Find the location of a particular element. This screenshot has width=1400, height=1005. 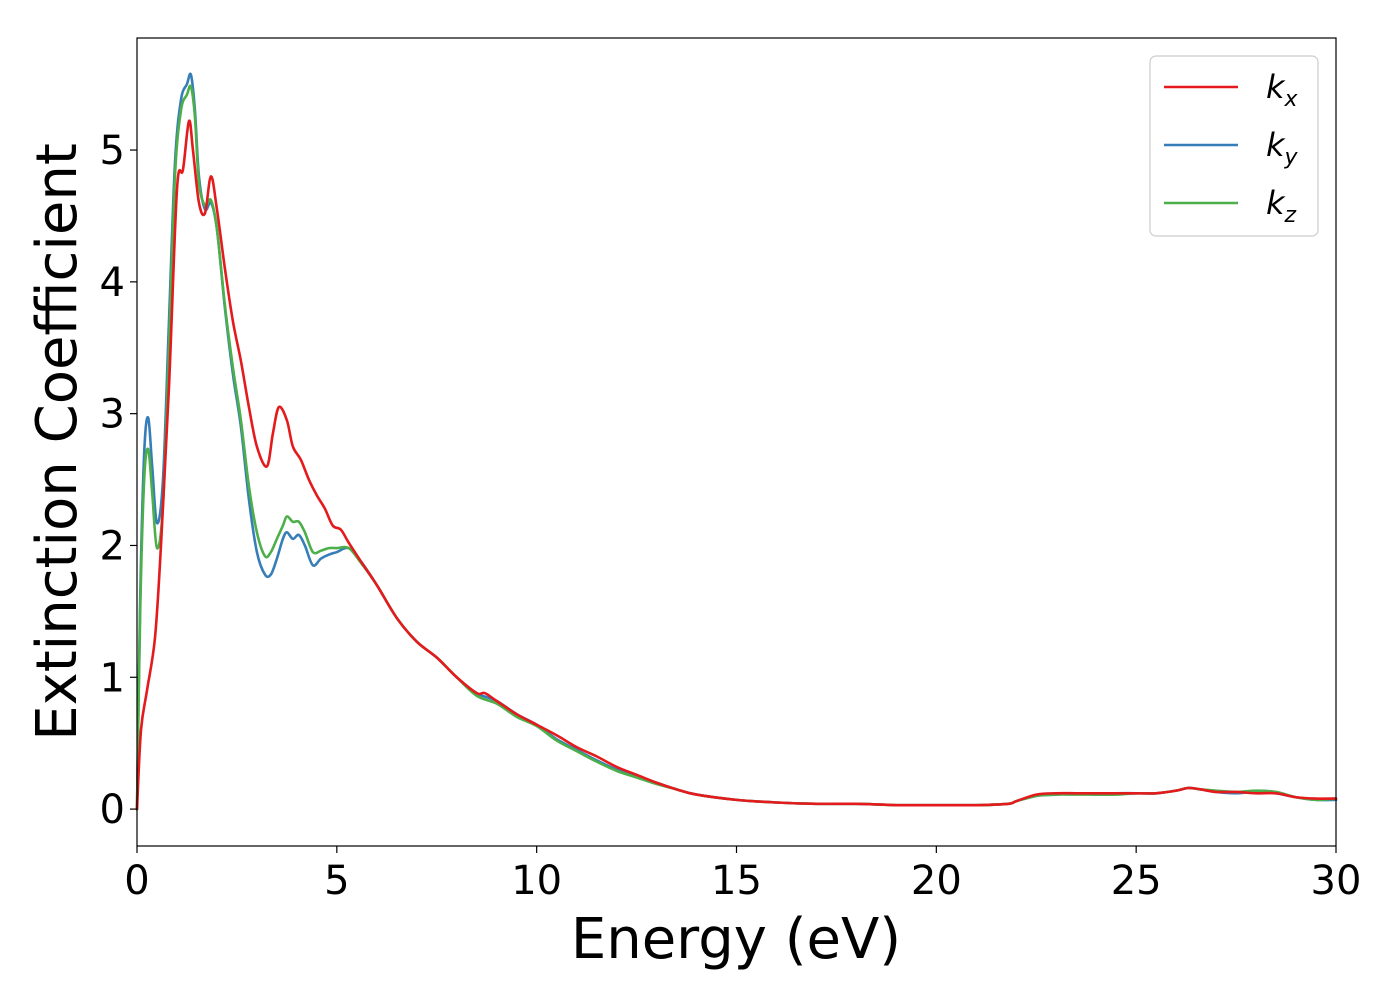

y-tick-label: 2 is located at coordinates (112, 546).